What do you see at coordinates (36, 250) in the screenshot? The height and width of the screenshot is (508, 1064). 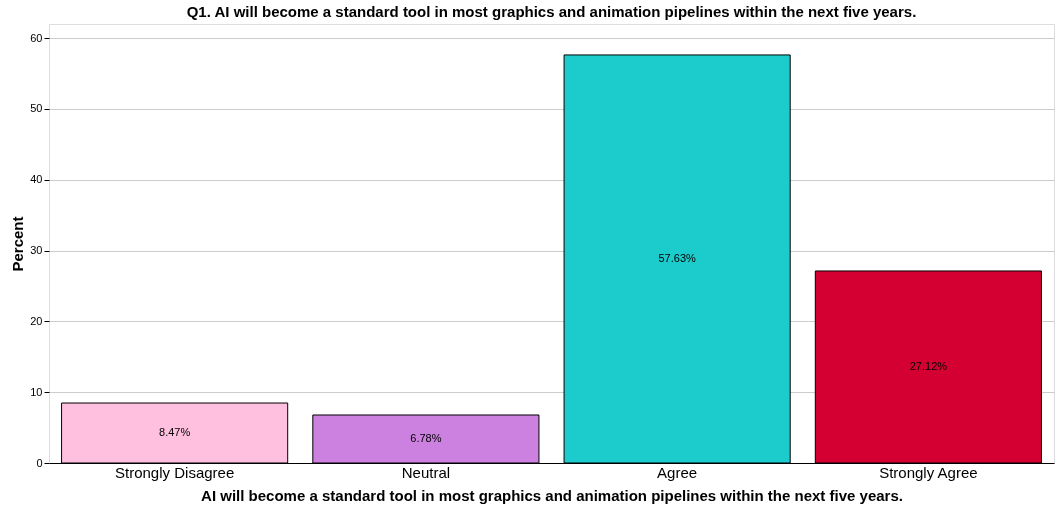 I see `y-tick-label: 30` at bounding box center [36, 250].